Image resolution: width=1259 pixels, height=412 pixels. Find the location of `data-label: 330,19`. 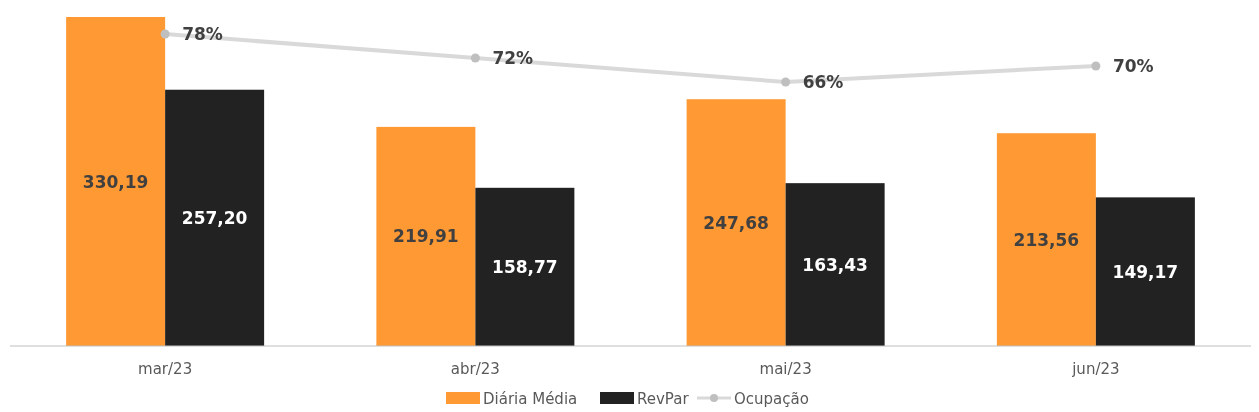

data-label: 330,19 is located at coordinates (115, 181).